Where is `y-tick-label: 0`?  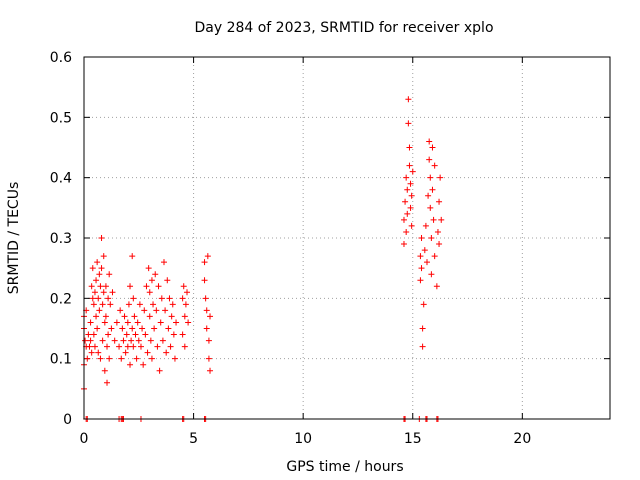
y-tick-label: 0 is located at coordinates (67, 420).